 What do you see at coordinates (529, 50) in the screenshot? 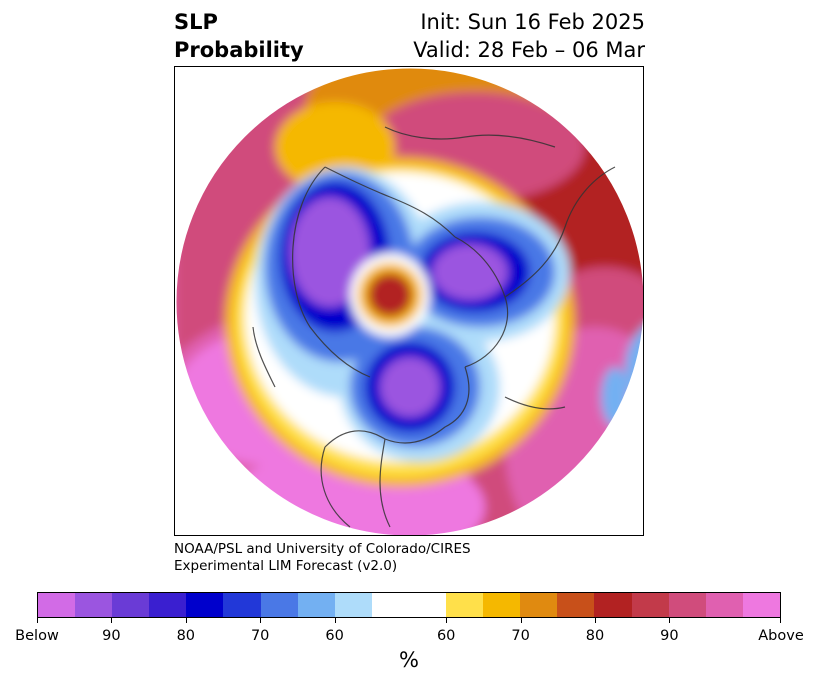
I see `valid-date: Valid: 28 Feb – 06 Mar` at bounding box center [529, 50].